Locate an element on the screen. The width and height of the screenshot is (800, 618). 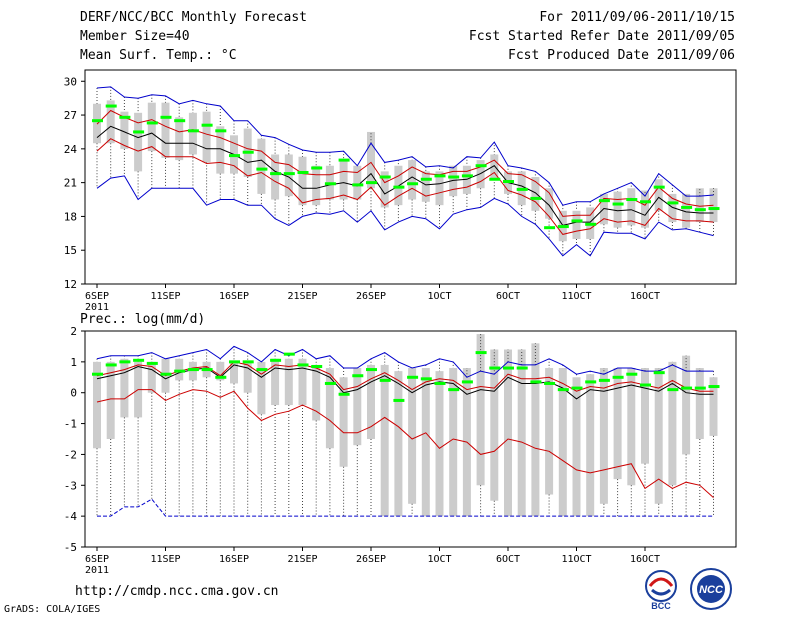
temp-y-tick-label: 24 is located at coordinates (71, 149).